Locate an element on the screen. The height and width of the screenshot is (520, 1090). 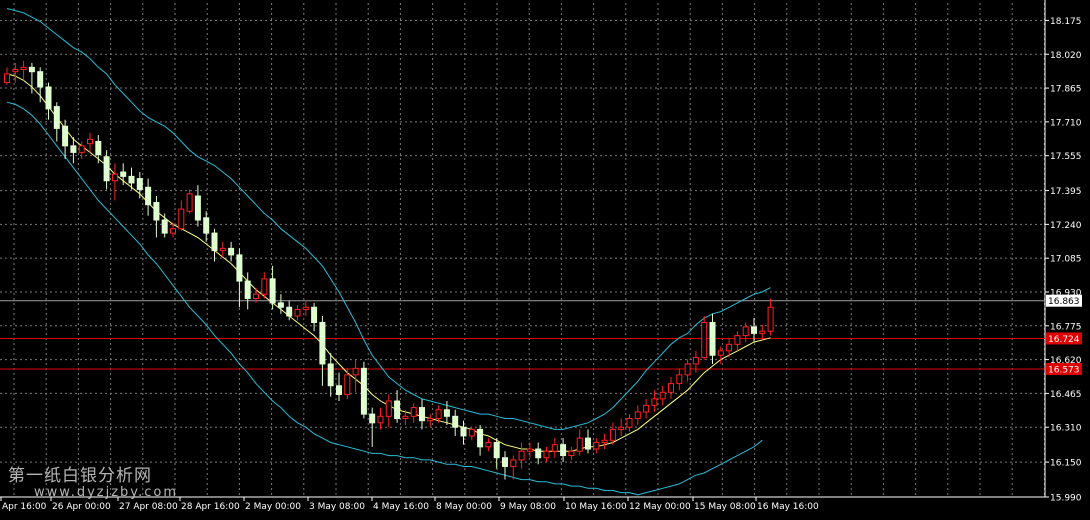
x-tick-label: 27 Apr 08:00 is located at coordinates (148, 507).